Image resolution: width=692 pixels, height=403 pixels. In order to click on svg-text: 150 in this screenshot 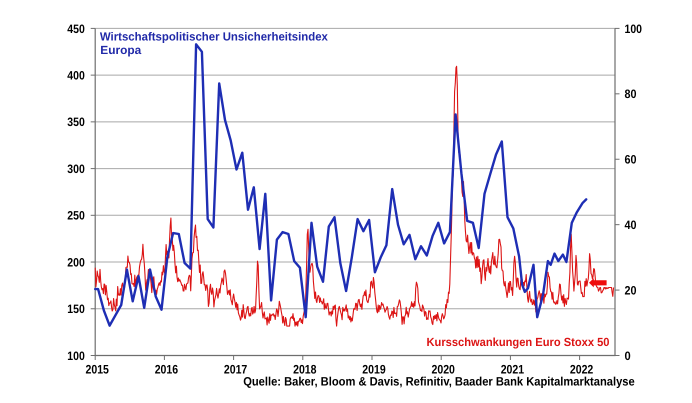, I will do `click(76, 309)`.